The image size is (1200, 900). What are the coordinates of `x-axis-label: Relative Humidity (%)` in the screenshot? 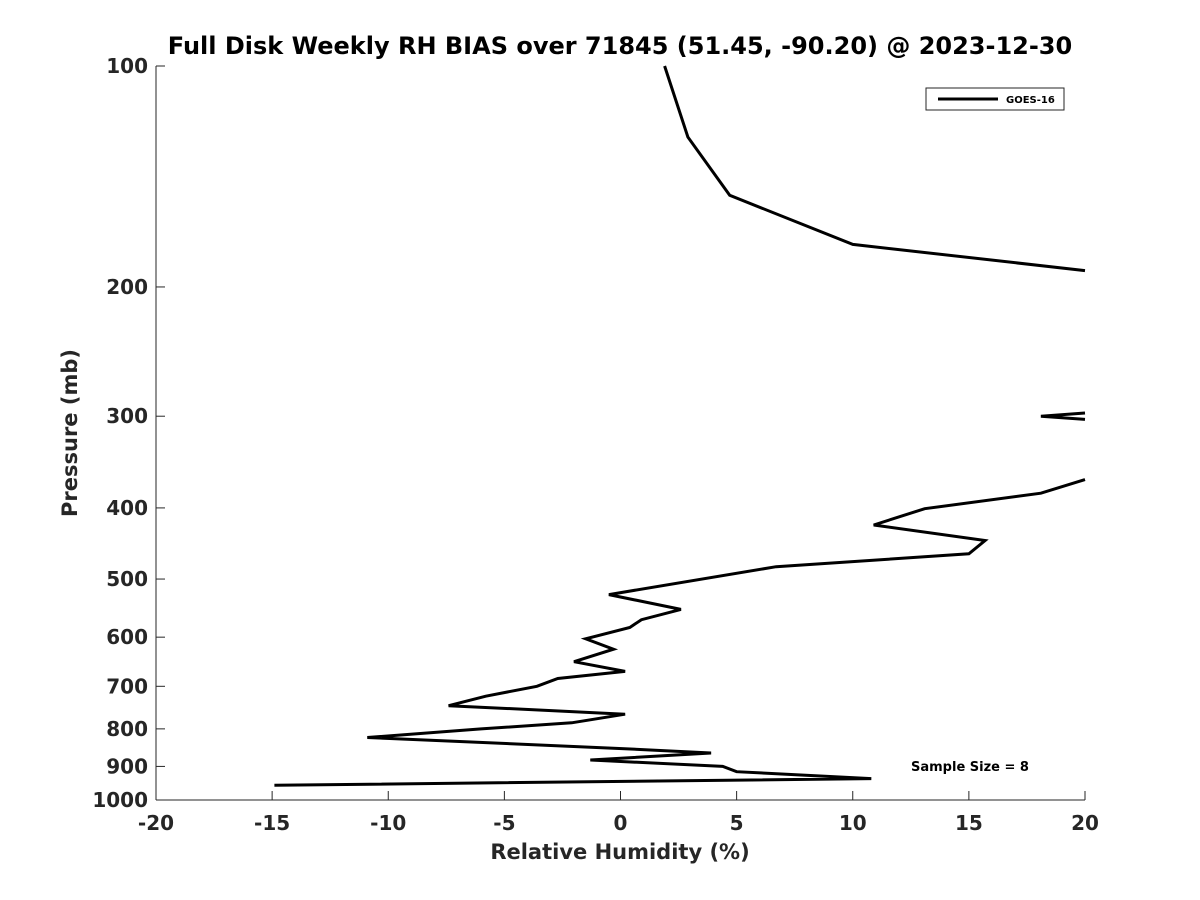 It's located at (619, 852).